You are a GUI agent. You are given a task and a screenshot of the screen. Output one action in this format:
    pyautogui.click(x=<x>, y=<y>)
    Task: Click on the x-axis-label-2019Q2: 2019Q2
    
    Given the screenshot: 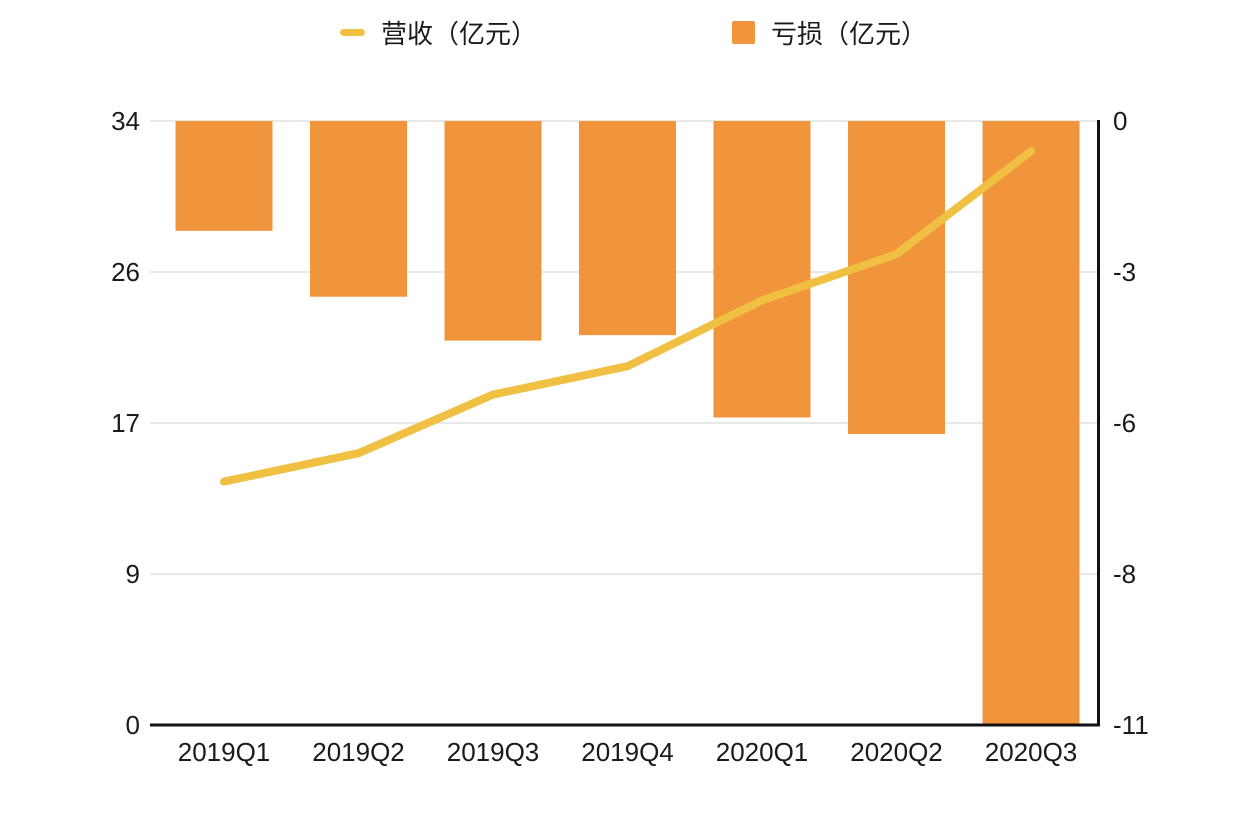 What is the action you would take?
    pyautogui.click(x=358, y=752)
    